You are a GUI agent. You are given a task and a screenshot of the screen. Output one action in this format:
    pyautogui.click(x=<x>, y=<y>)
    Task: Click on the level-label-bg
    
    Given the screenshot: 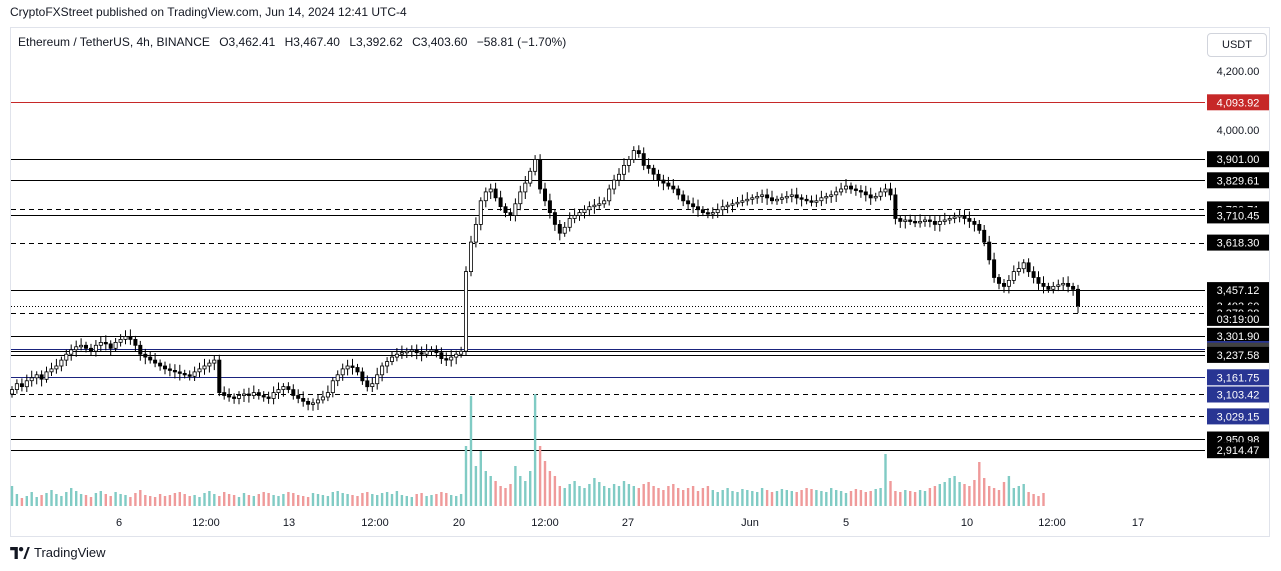 What is the action you would take?
    pyautogui.click(x=1238, y=242)
    